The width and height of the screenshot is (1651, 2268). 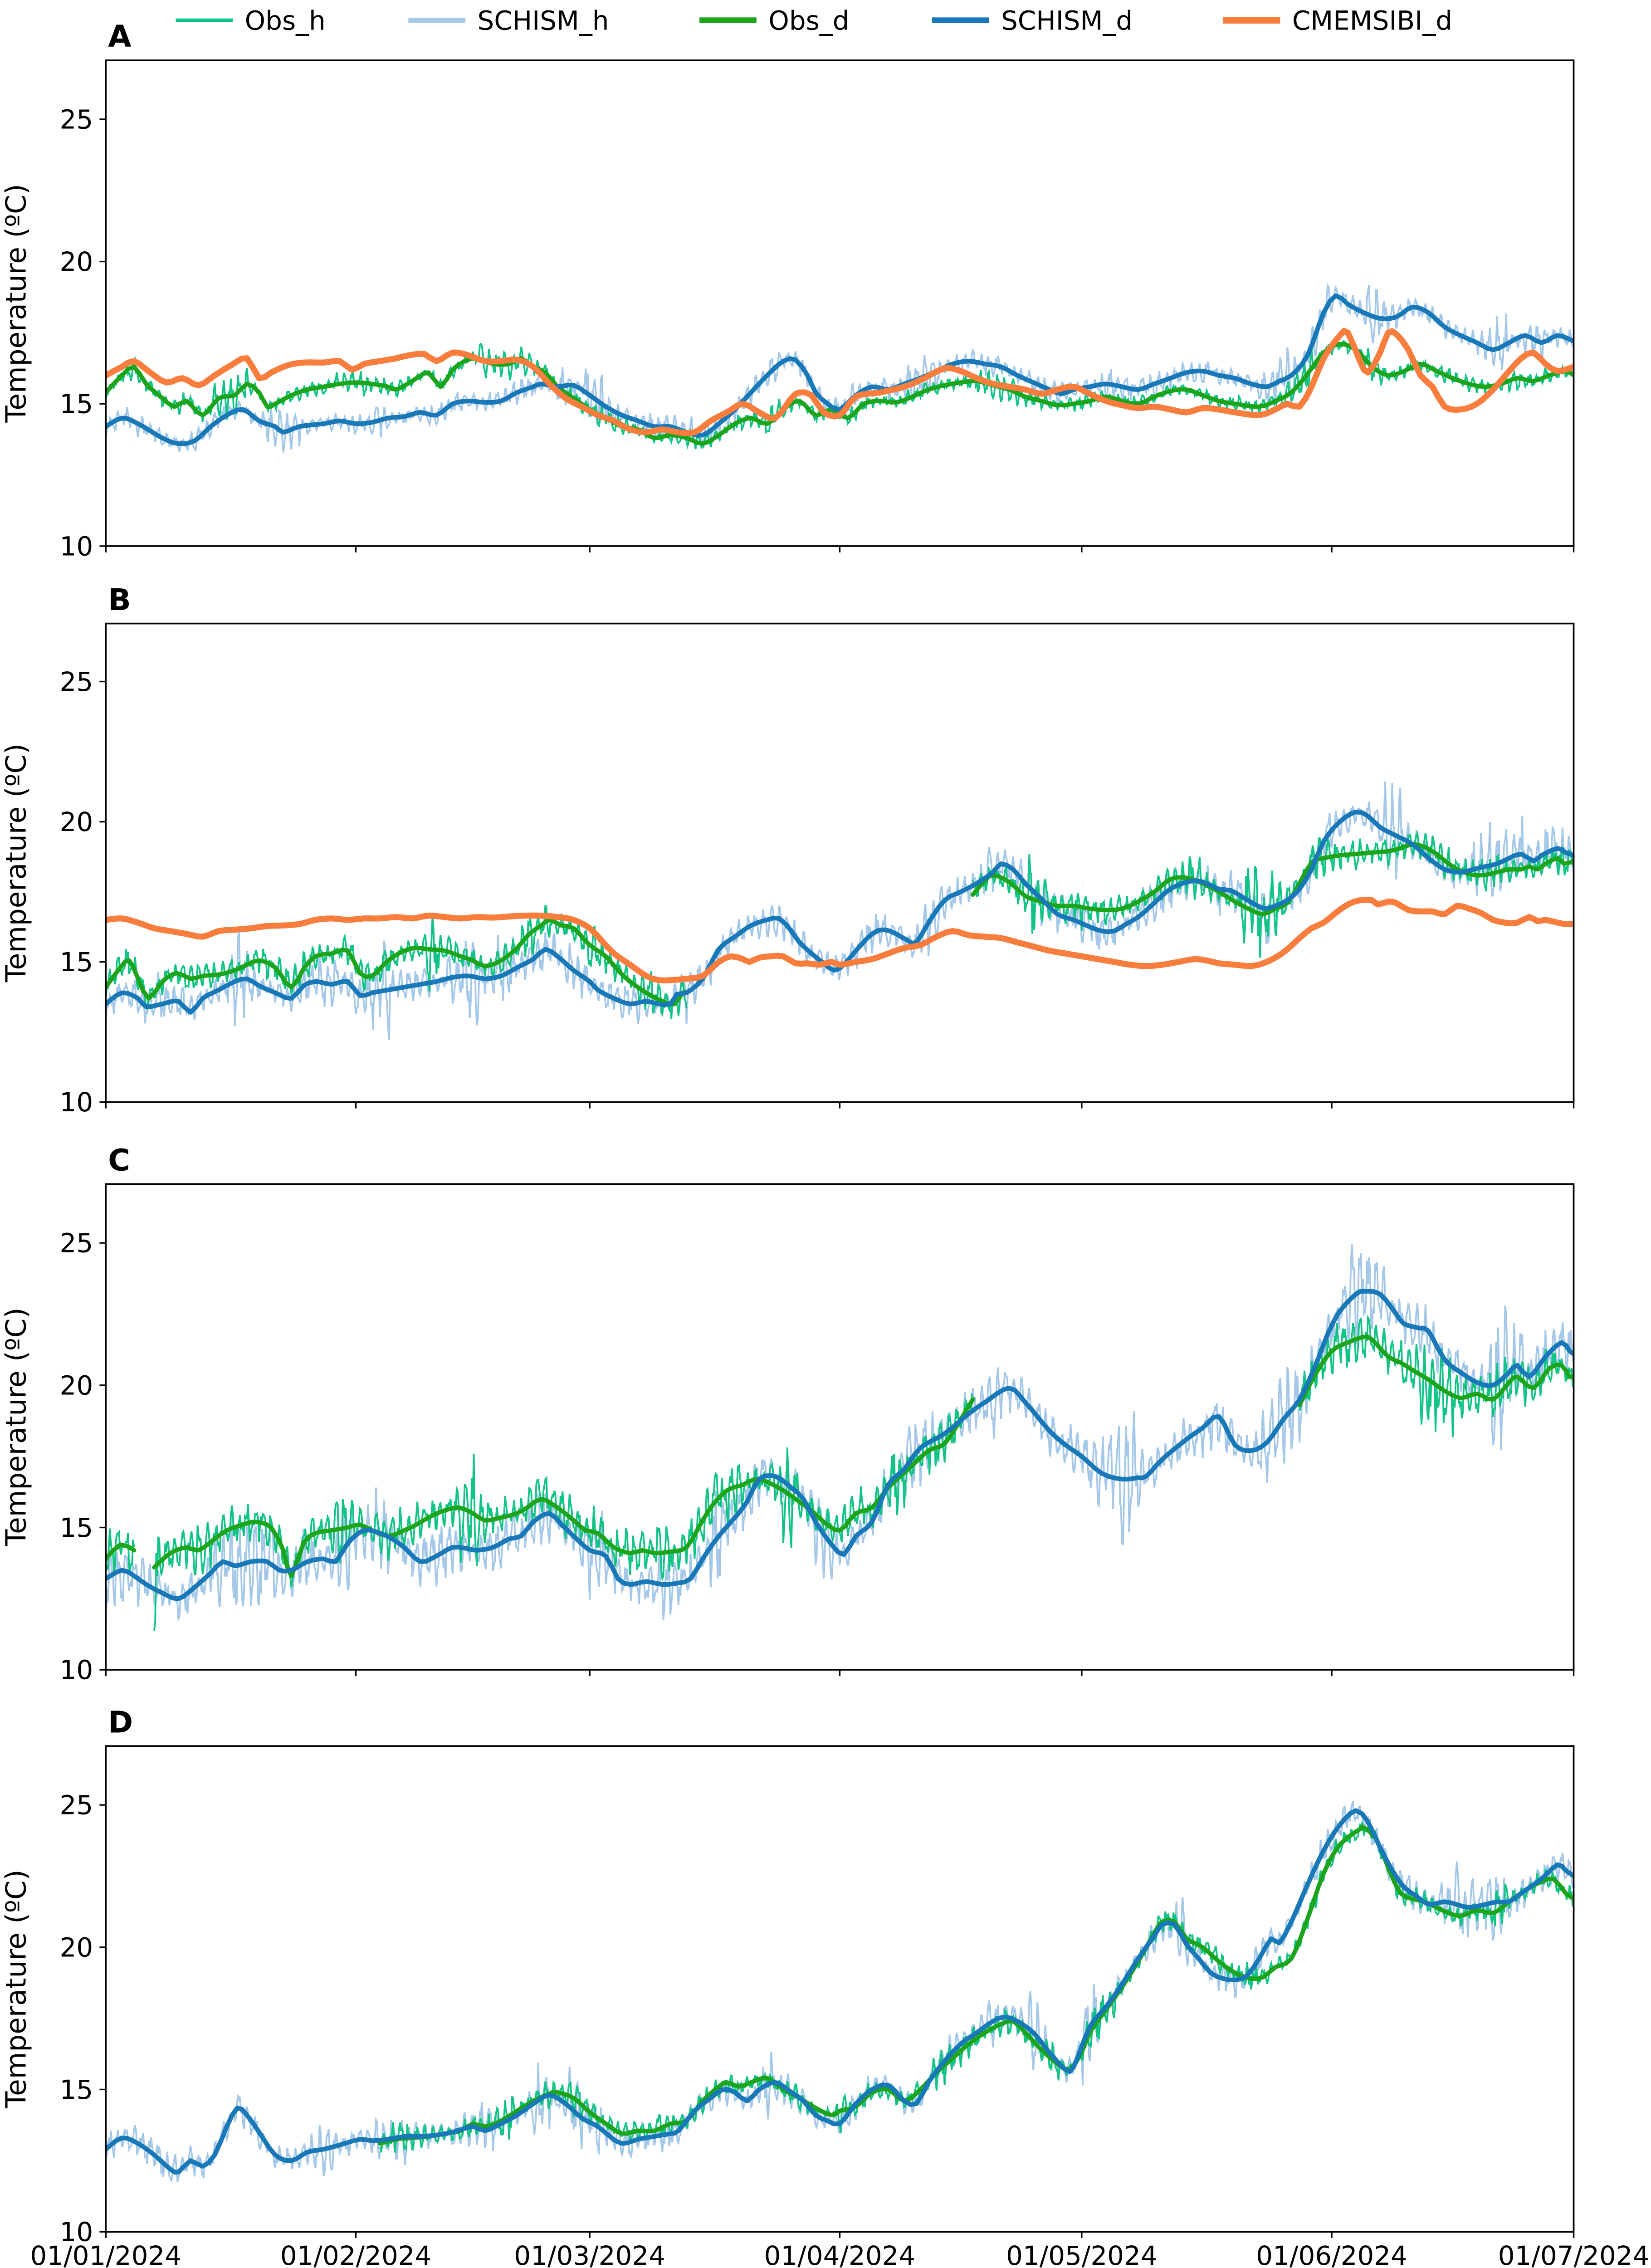 I want to click on legend-item-cmemsibi-d: CMEMSIBI_d, so click(x=1338, y=21).